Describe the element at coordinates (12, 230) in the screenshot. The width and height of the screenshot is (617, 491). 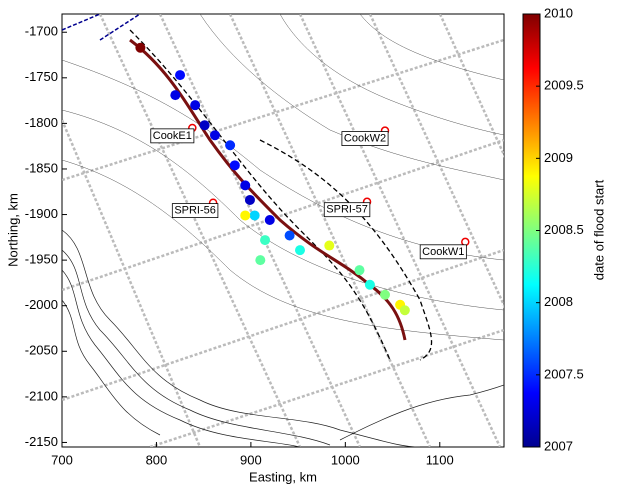
I see `y-axis-label: Northing, km` at that location.